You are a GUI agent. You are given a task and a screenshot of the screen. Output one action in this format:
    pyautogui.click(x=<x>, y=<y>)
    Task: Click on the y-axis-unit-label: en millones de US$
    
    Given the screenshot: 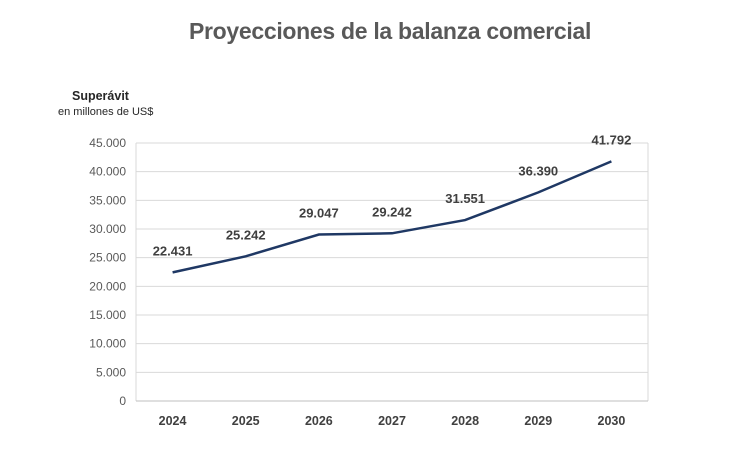 What is the action you would take?
    pyautogui.click(x=106, y=112)
    